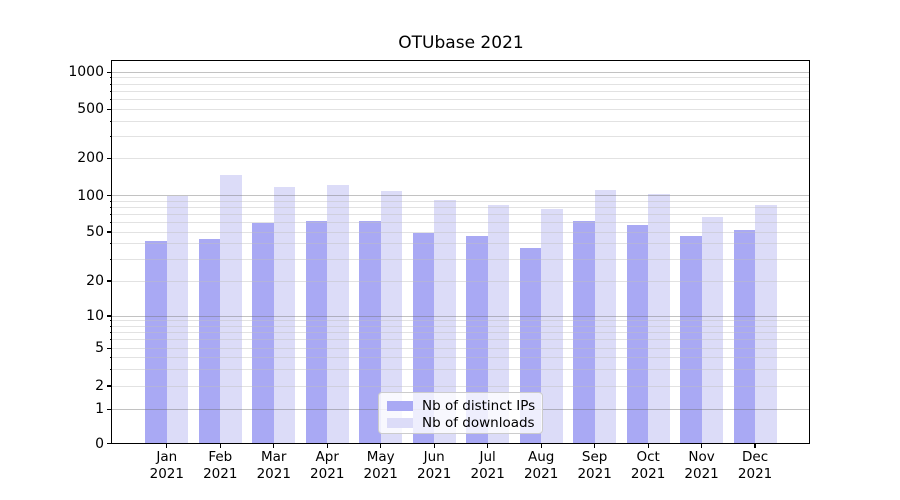 This screenshot has width=900, height=500. What do you see at coordinates (766, 324) in the screenshot?
I see `bar-downloads-dec` at bounding box center [766, 324].